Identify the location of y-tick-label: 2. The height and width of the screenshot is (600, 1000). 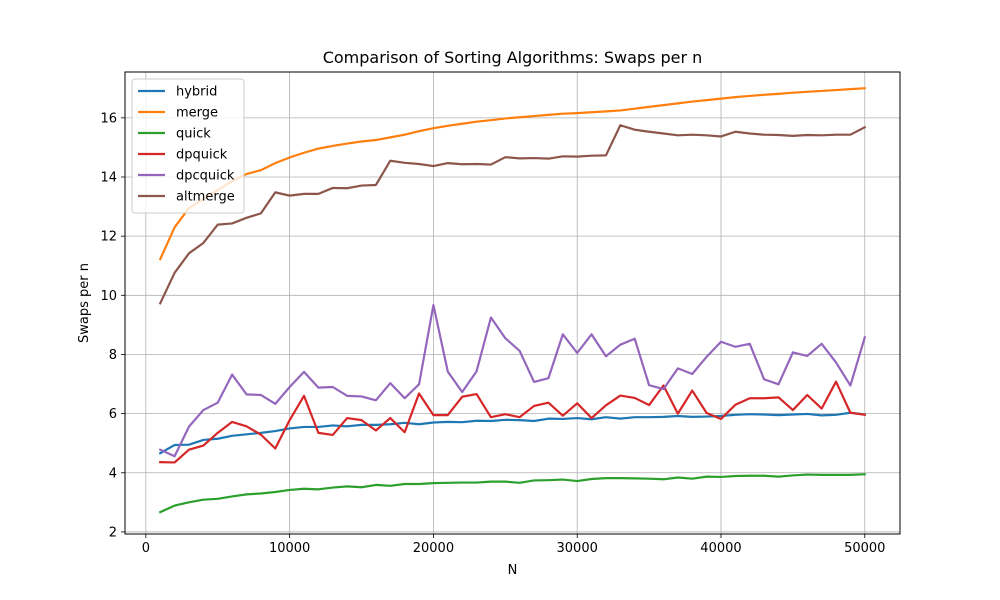
(113, 532).